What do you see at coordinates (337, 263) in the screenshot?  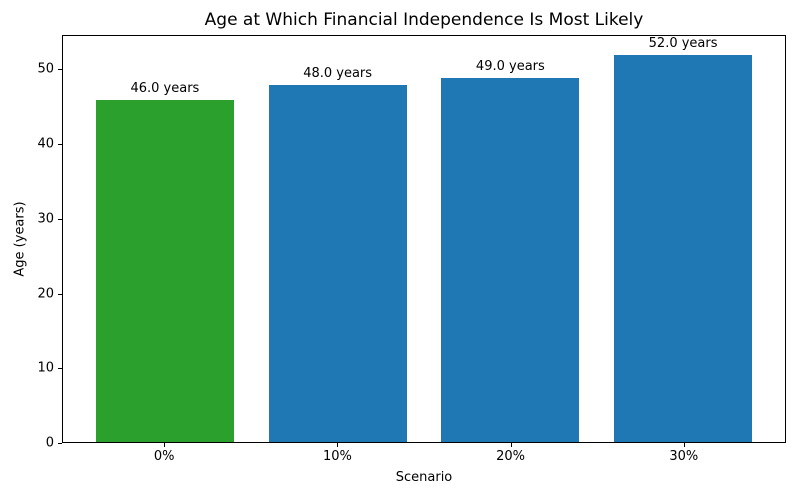 I see `bar-10%` at bounding box center [337, 263].